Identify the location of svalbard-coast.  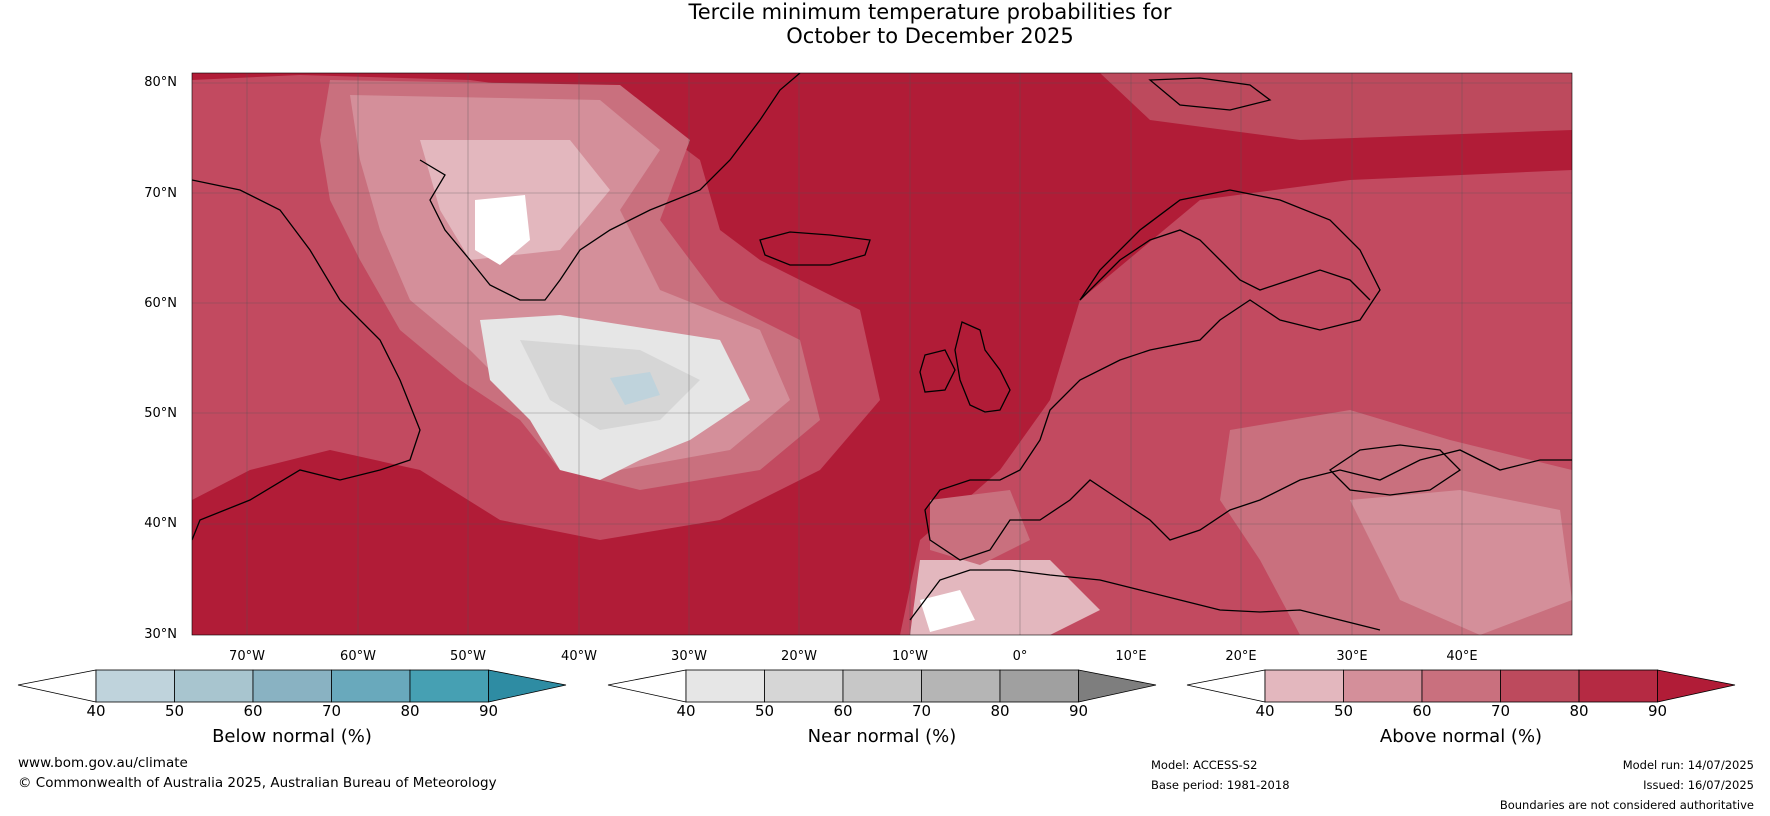
(1210, 94).